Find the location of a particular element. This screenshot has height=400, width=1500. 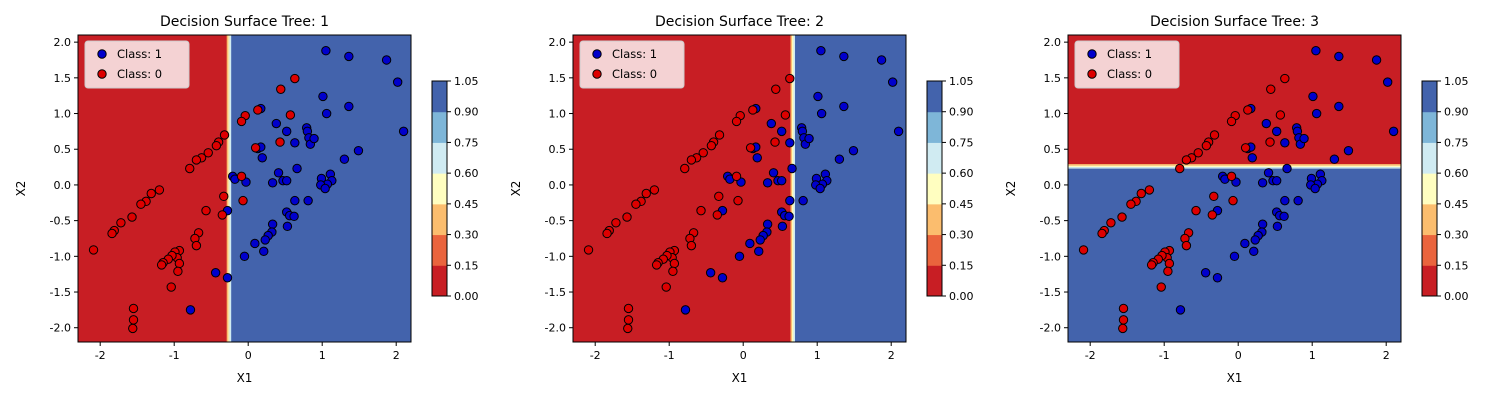

y-tick-label: 1.5 is located at coordinates (63, 78).